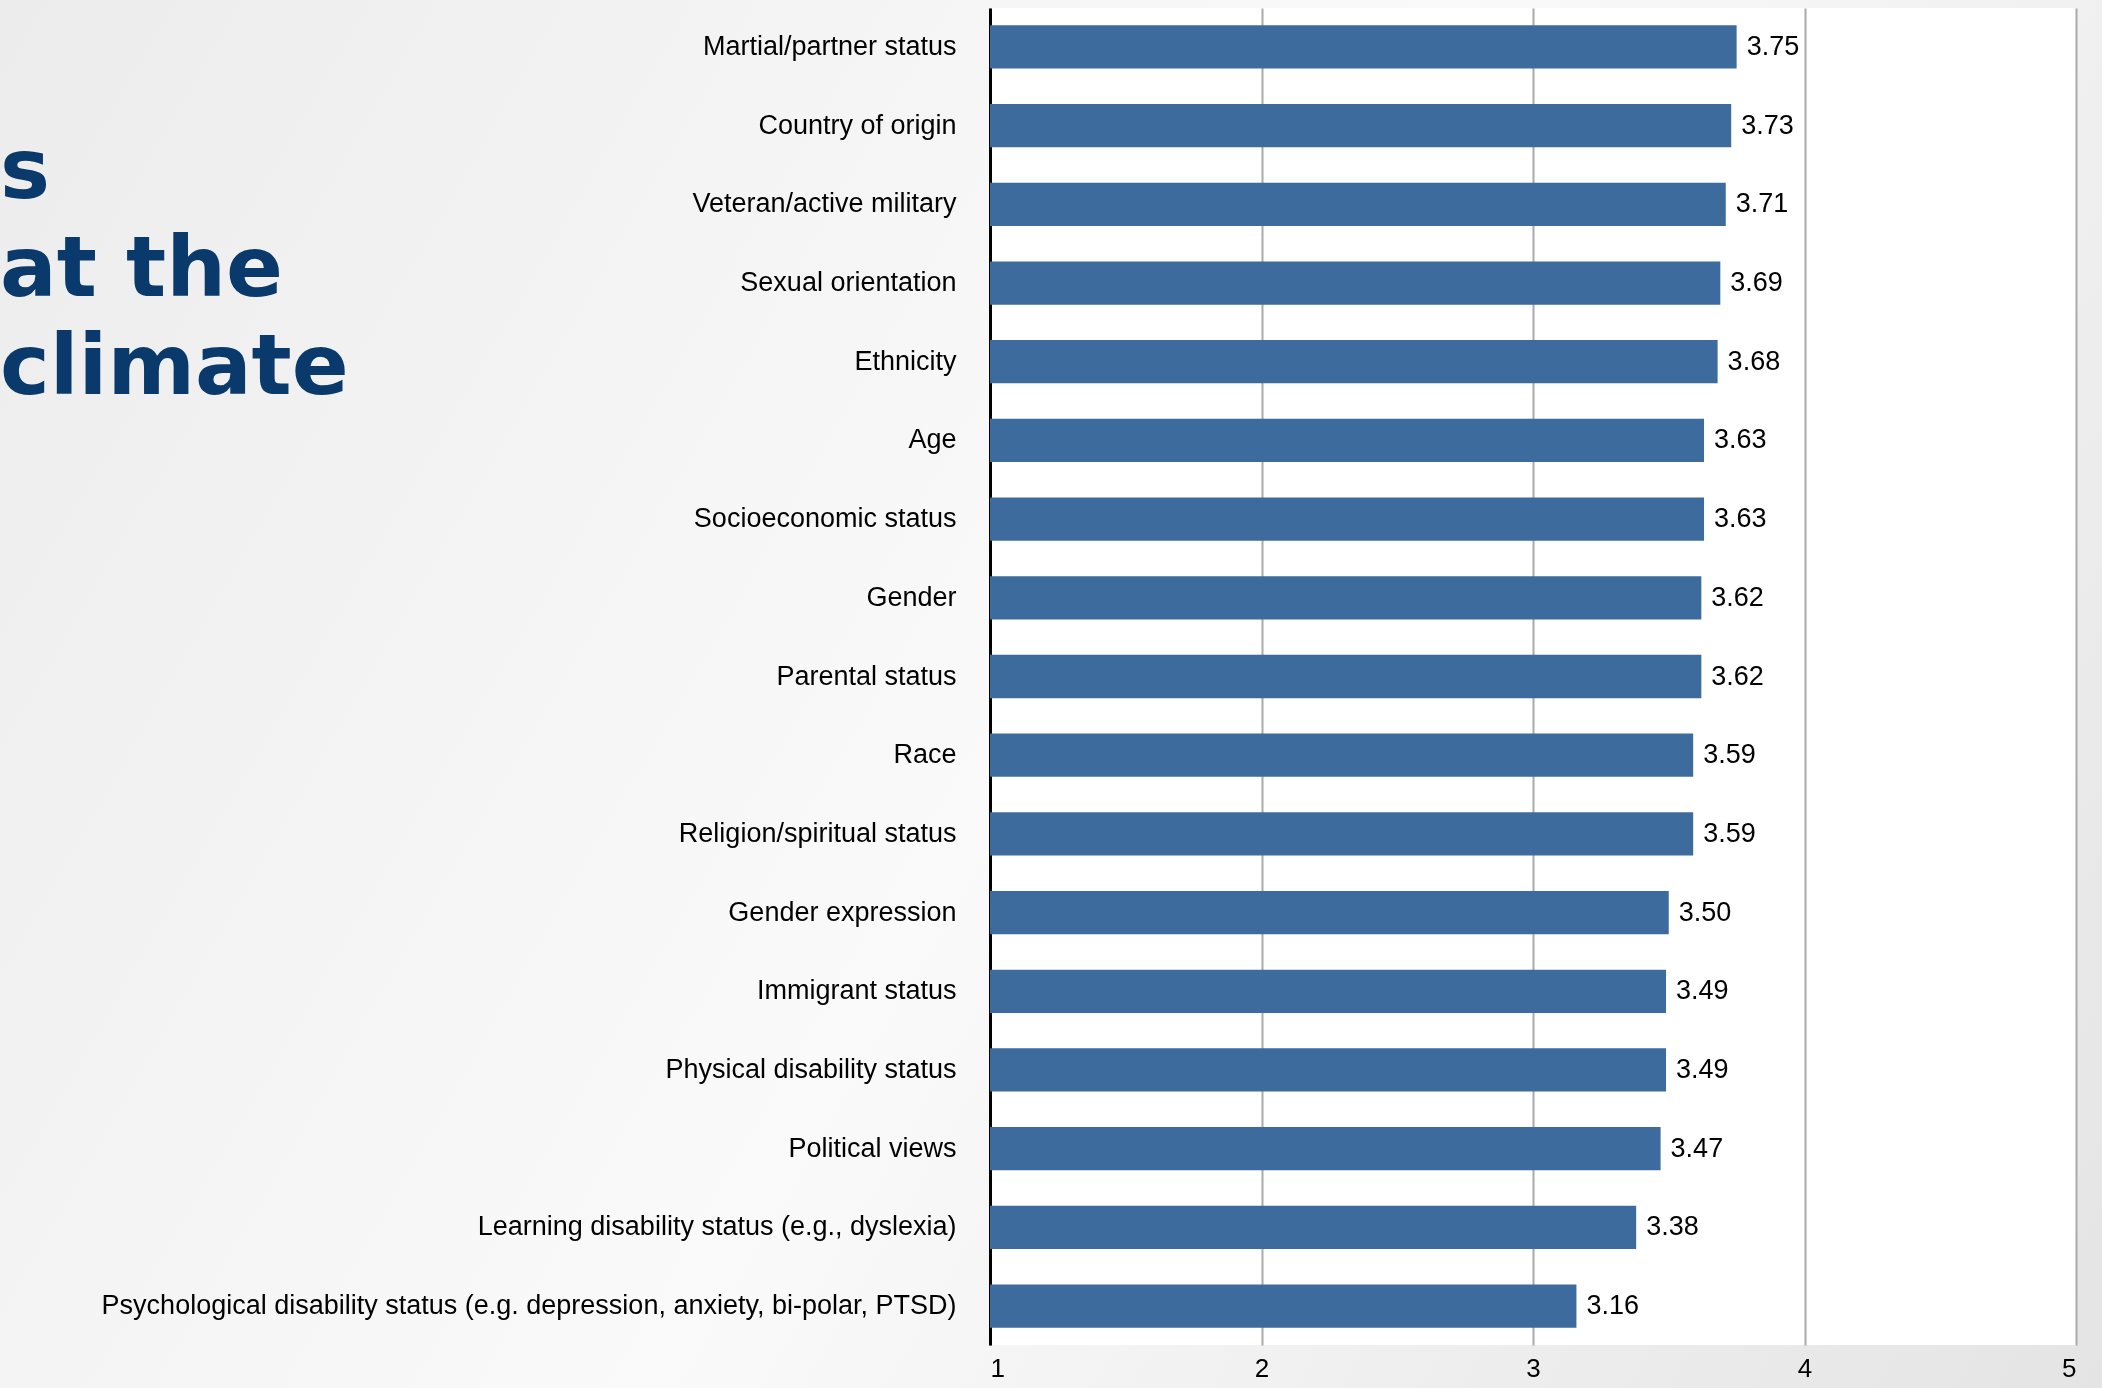 Image resolution: width=2102 pixels, height=1388 pixels. I want to click on y-tick-label: Veteran/active military, so click(824, 203).